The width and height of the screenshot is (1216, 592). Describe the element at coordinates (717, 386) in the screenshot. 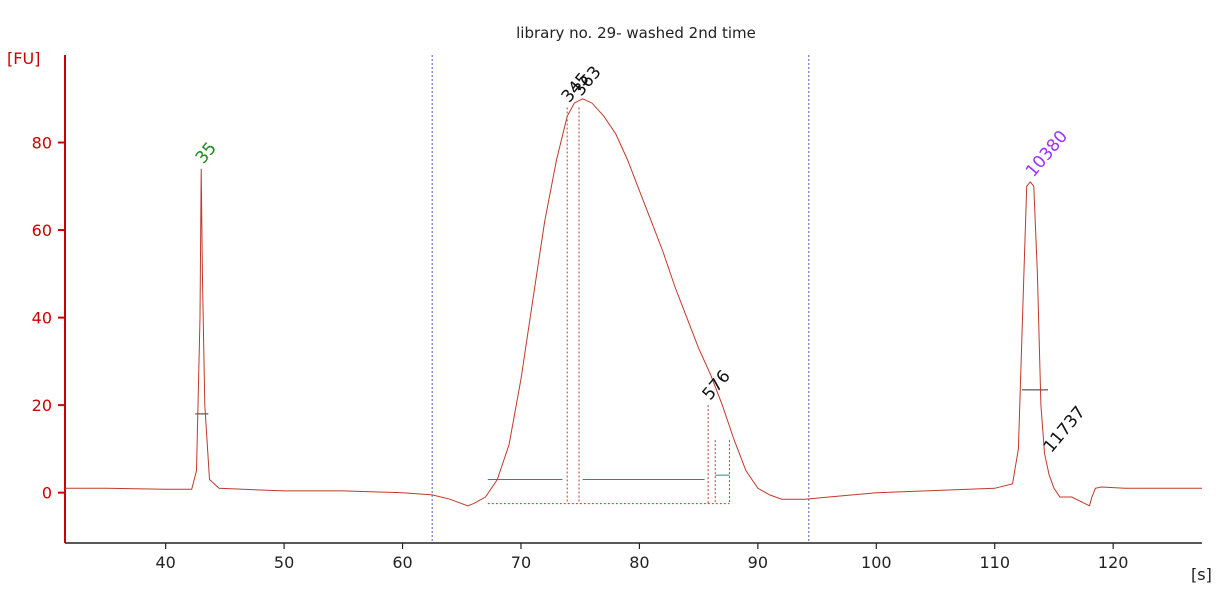

I see `peak-label: 576` at that location.